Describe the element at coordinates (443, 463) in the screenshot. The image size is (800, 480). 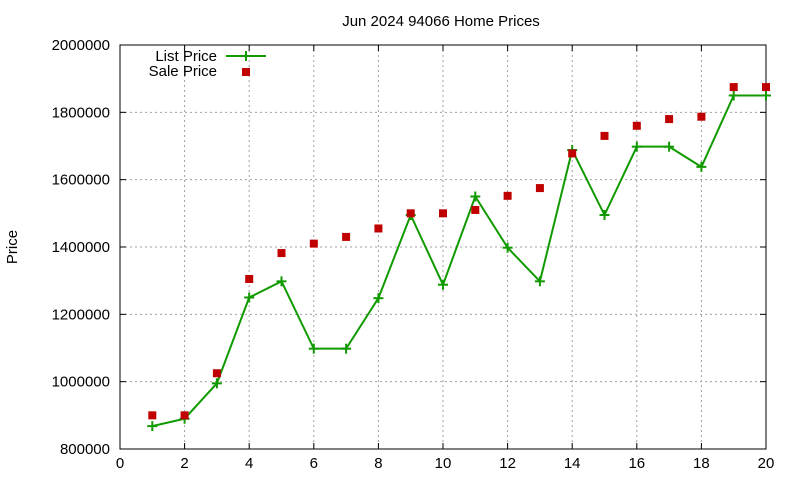
I see `x-tick-label: 10` at that location.